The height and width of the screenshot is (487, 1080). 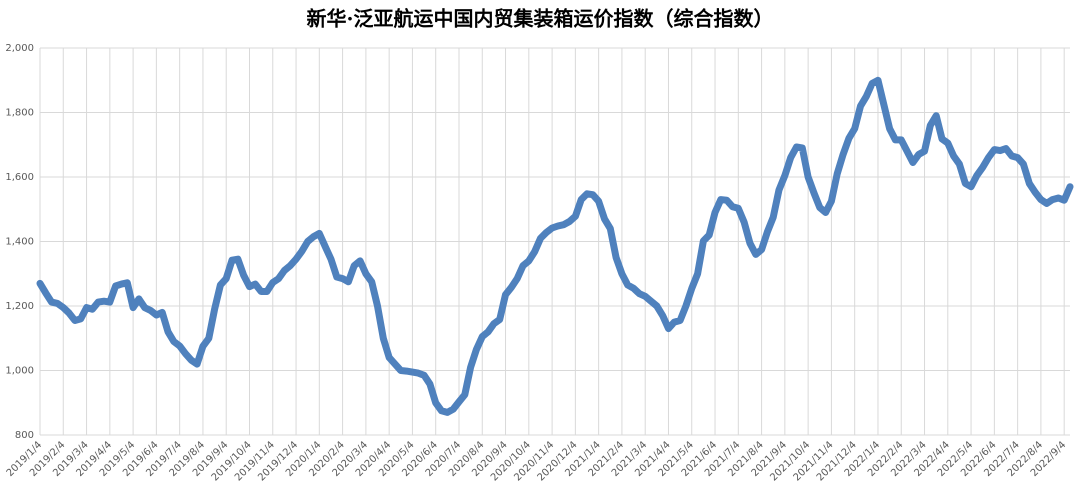 What do you see at coordinates (19, 306) in the screenshot?
I see `y-tick-label: 1,200` at bounding box center [19, 306].